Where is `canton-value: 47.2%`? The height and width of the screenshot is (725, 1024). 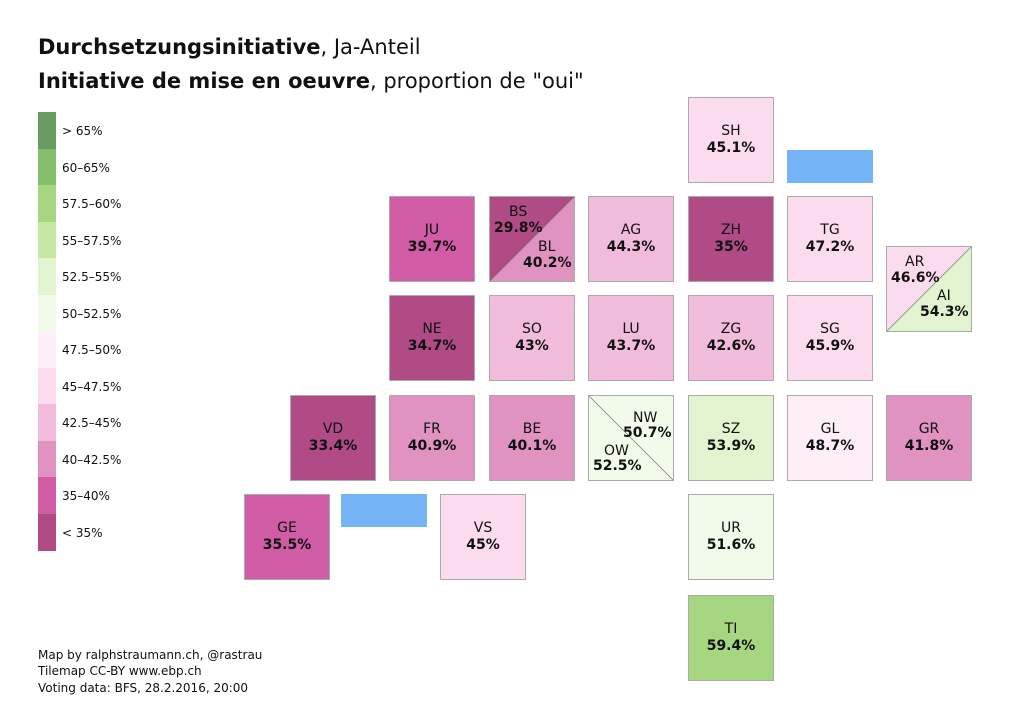 canton-value: 47.2% is located at coordinates (830, 247).